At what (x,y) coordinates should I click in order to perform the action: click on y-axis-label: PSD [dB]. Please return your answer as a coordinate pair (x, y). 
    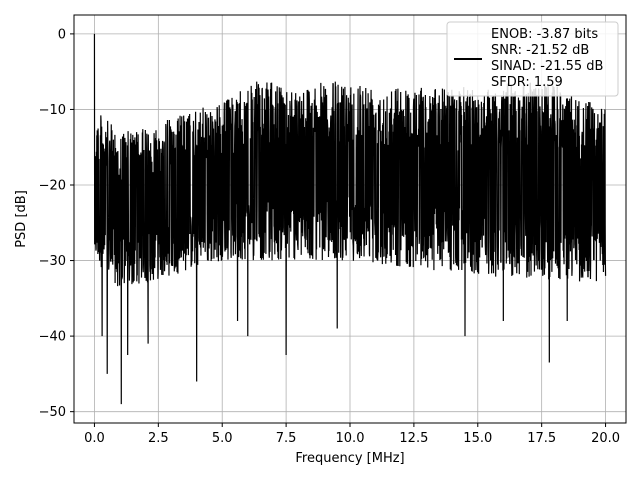
    Looking at the image, I should click on (21, 219).